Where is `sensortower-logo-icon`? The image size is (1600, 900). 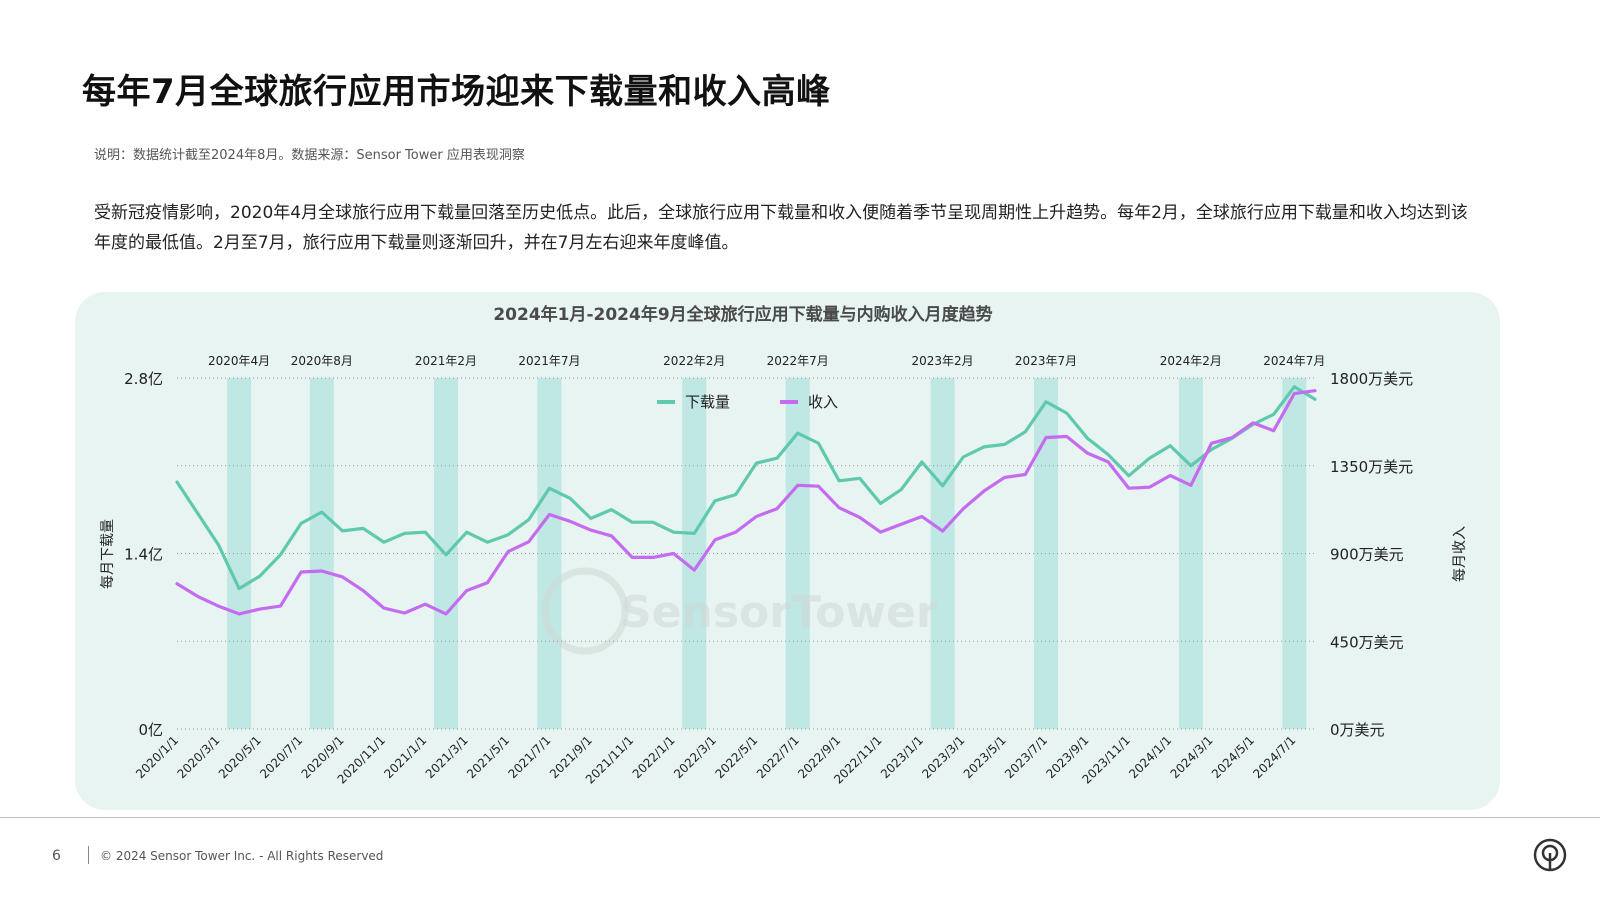
sensortower-logo-icon is located at coordinates (1550, 855).